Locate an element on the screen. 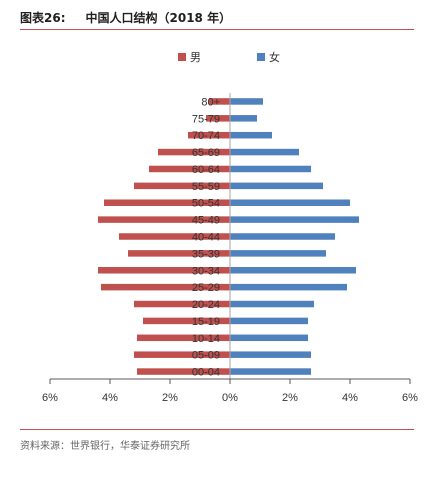 Image resolution: width=430 pixels, height=477 pixels. category-label: 75-79 is located at coordinates (206, 119).